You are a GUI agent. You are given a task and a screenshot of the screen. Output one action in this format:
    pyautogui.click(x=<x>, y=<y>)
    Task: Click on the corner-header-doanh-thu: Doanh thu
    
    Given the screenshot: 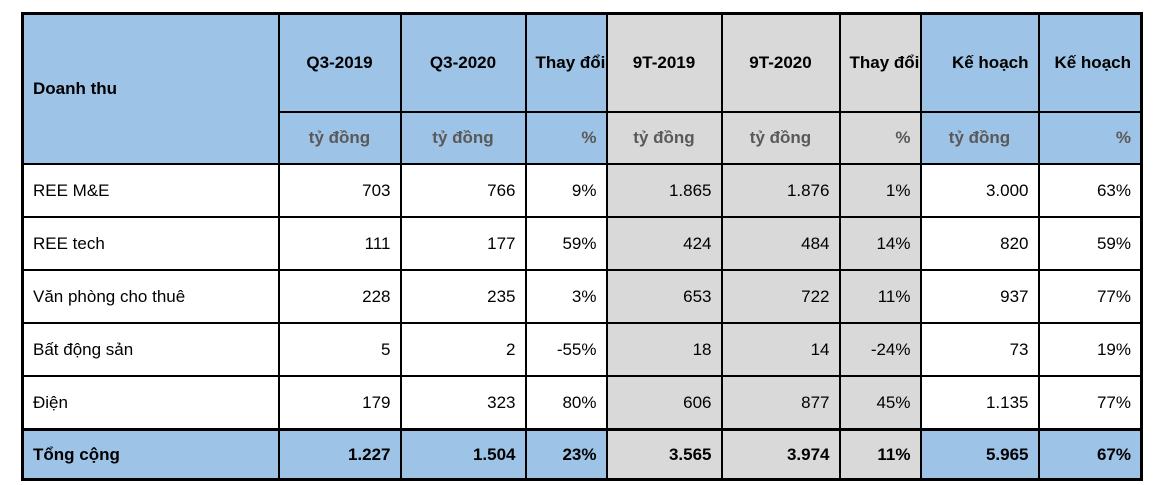 What is the action you would take?
    pyautogui.click(x=150, y=88)
    